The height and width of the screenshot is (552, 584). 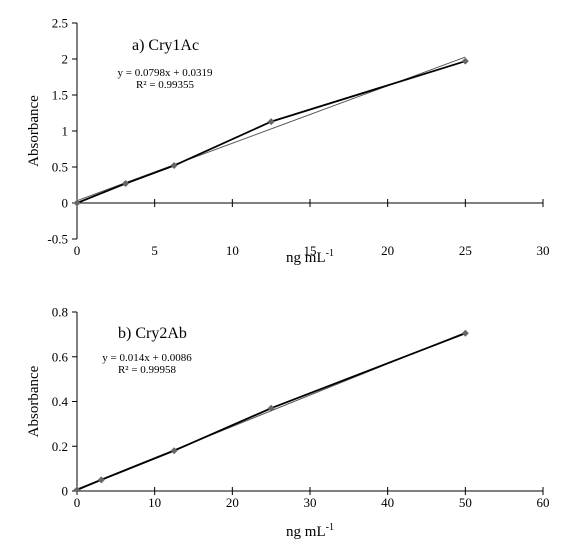 What do you see at coordinates (310, 250) in the screenshot?
I see `chart1-x-tick-label: 15` at bounding box center [310, 250].